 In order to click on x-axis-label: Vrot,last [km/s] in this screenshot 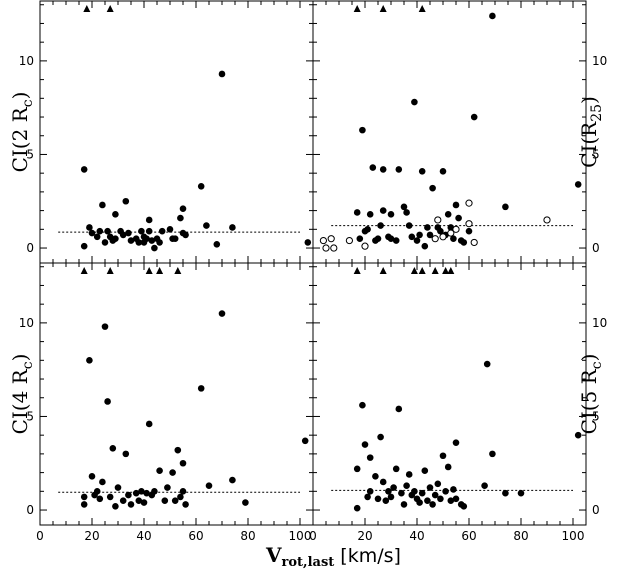, I will do `click(333, 556)`.